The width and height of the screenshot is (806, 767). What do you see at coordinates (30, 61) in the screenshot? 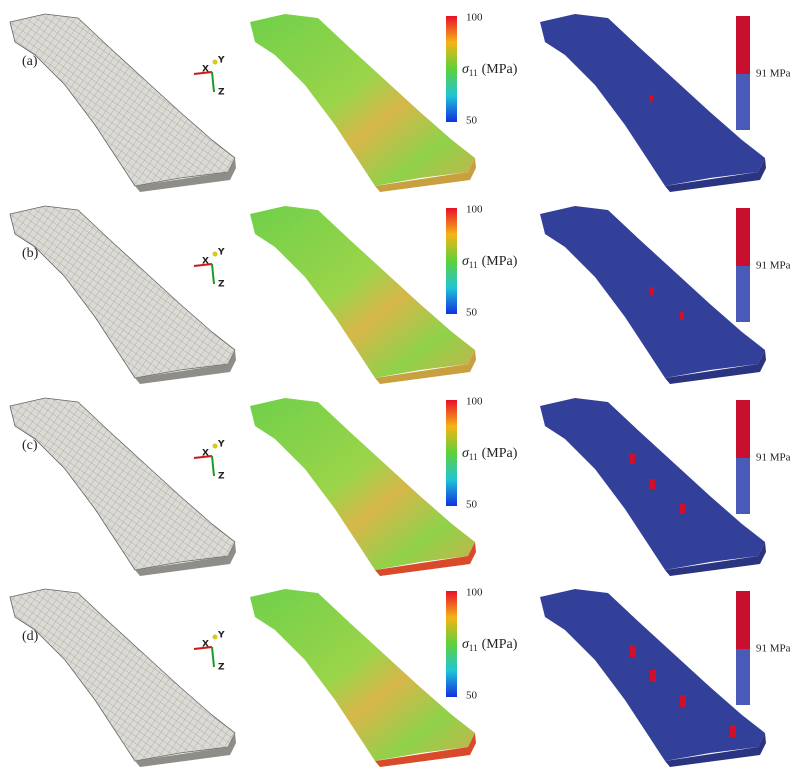
I see `panel-label: (a)` at bounding box center [30, 61].